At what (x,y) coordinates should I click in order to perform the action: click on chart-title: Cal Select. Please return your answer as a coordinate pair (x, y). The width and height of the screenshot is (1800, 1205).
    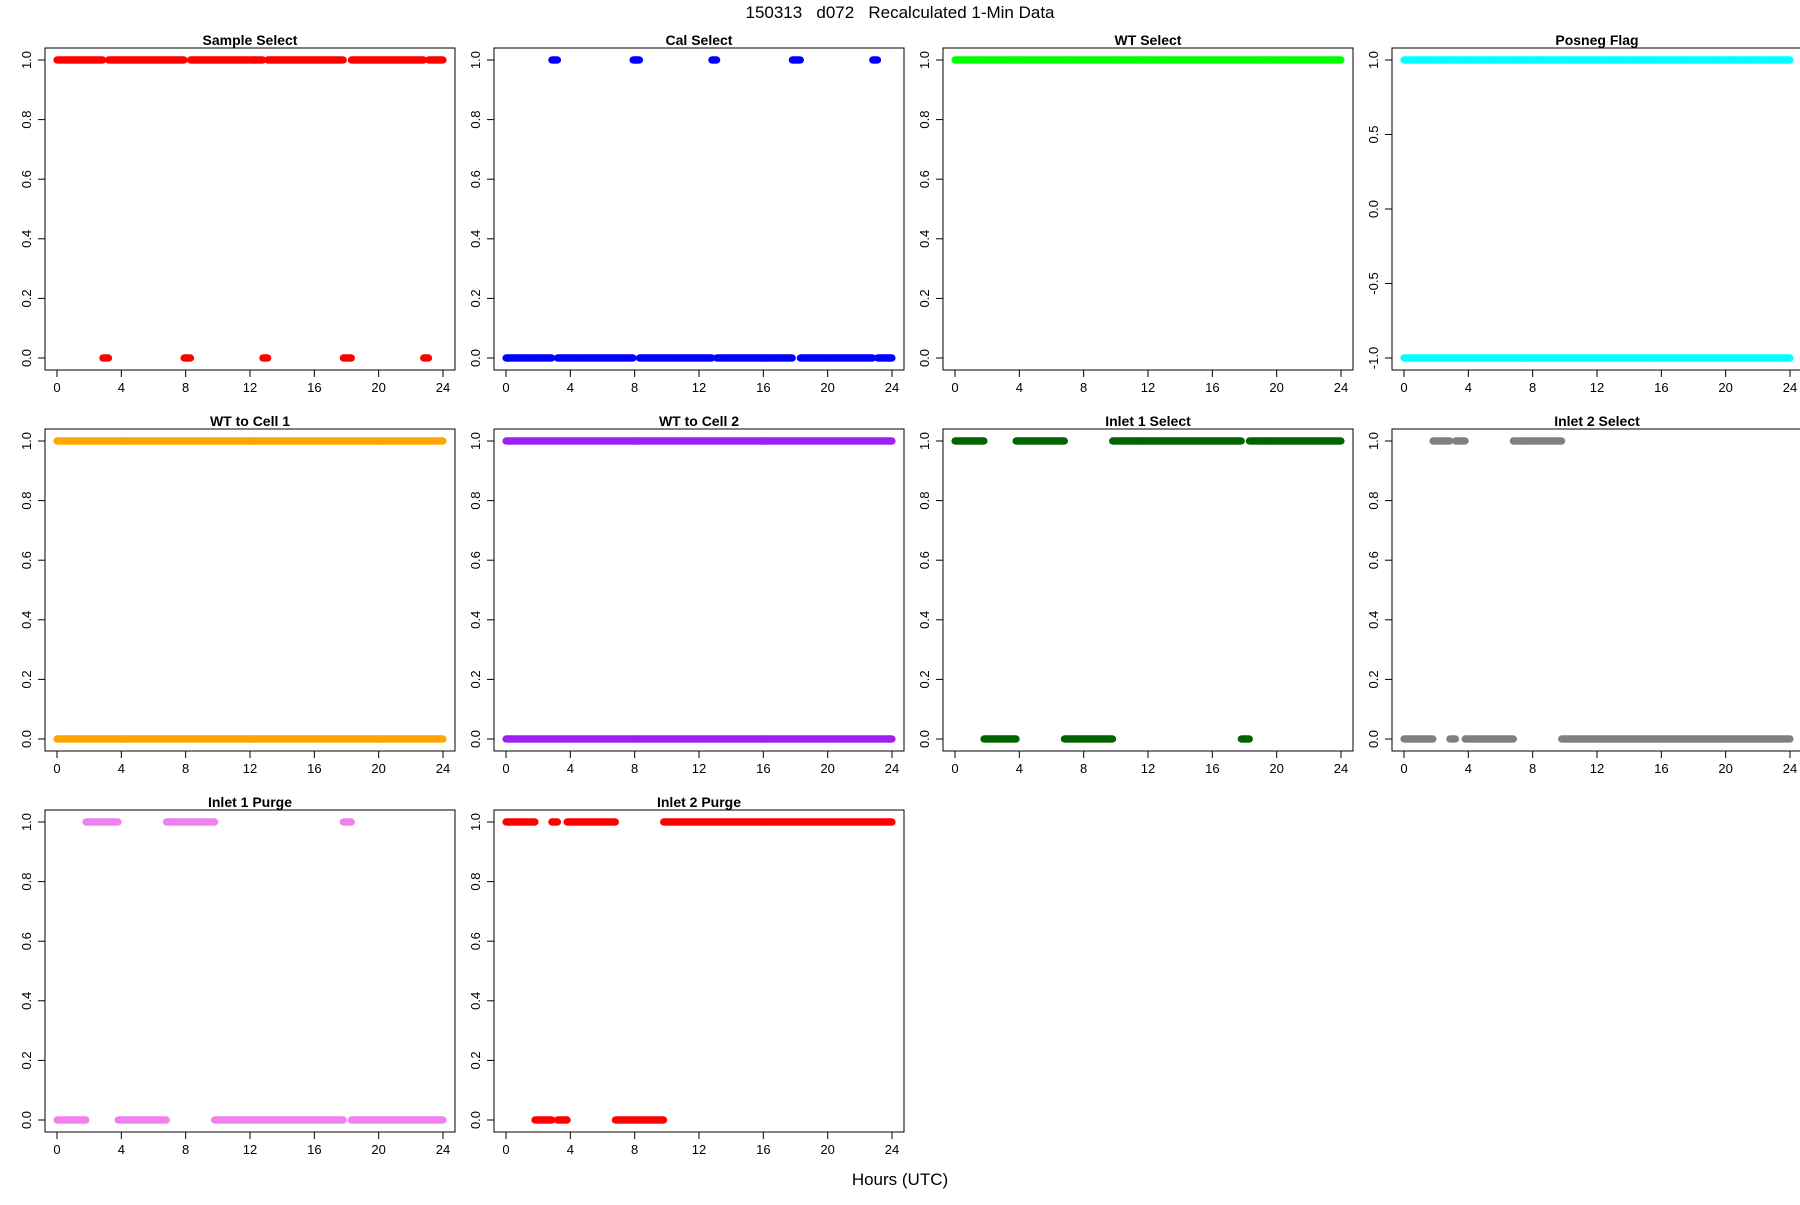
    Looking at the image, I should click on (699, 40).